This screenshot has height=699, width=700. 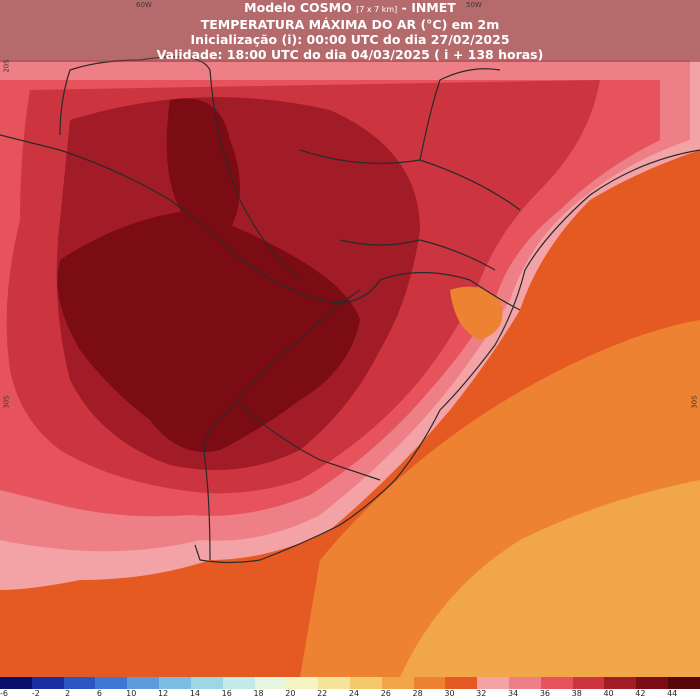 I want to click on legend-label: -6, so click(x=4, y=693).